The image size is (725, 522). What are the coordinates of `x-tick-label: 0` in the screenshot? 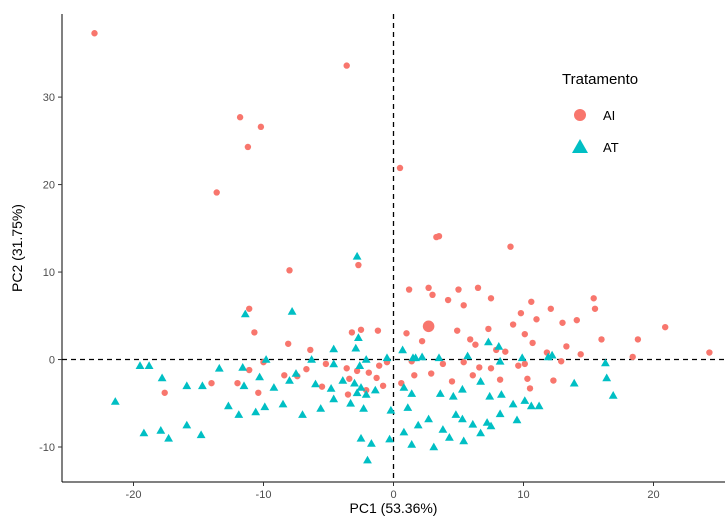 It's located at (393, 495).